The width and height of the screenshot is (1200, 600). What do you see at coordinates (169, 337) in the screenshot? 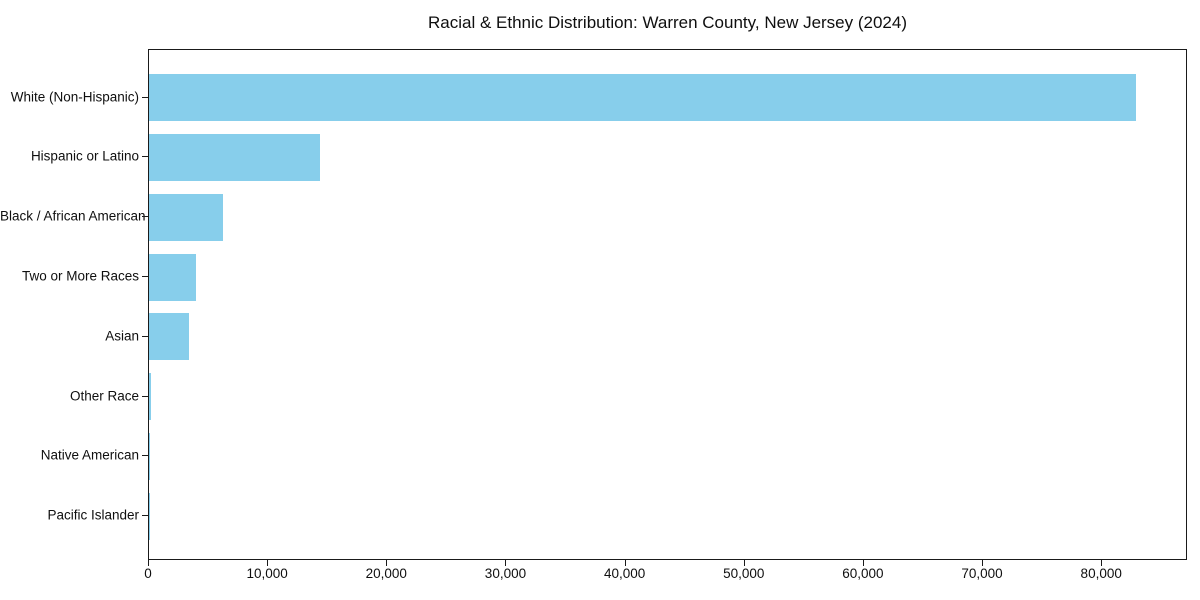
I see `bar-asian` at bounding box center [169, 337].